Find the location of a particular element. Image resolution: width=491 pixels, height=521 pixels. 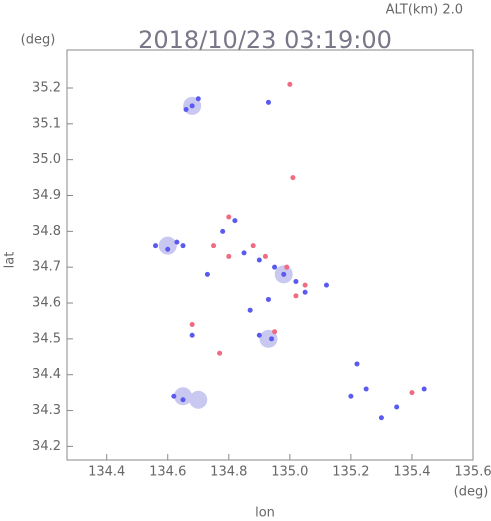

x-tick-label: 134.6 is located at coordinates (167, 472).